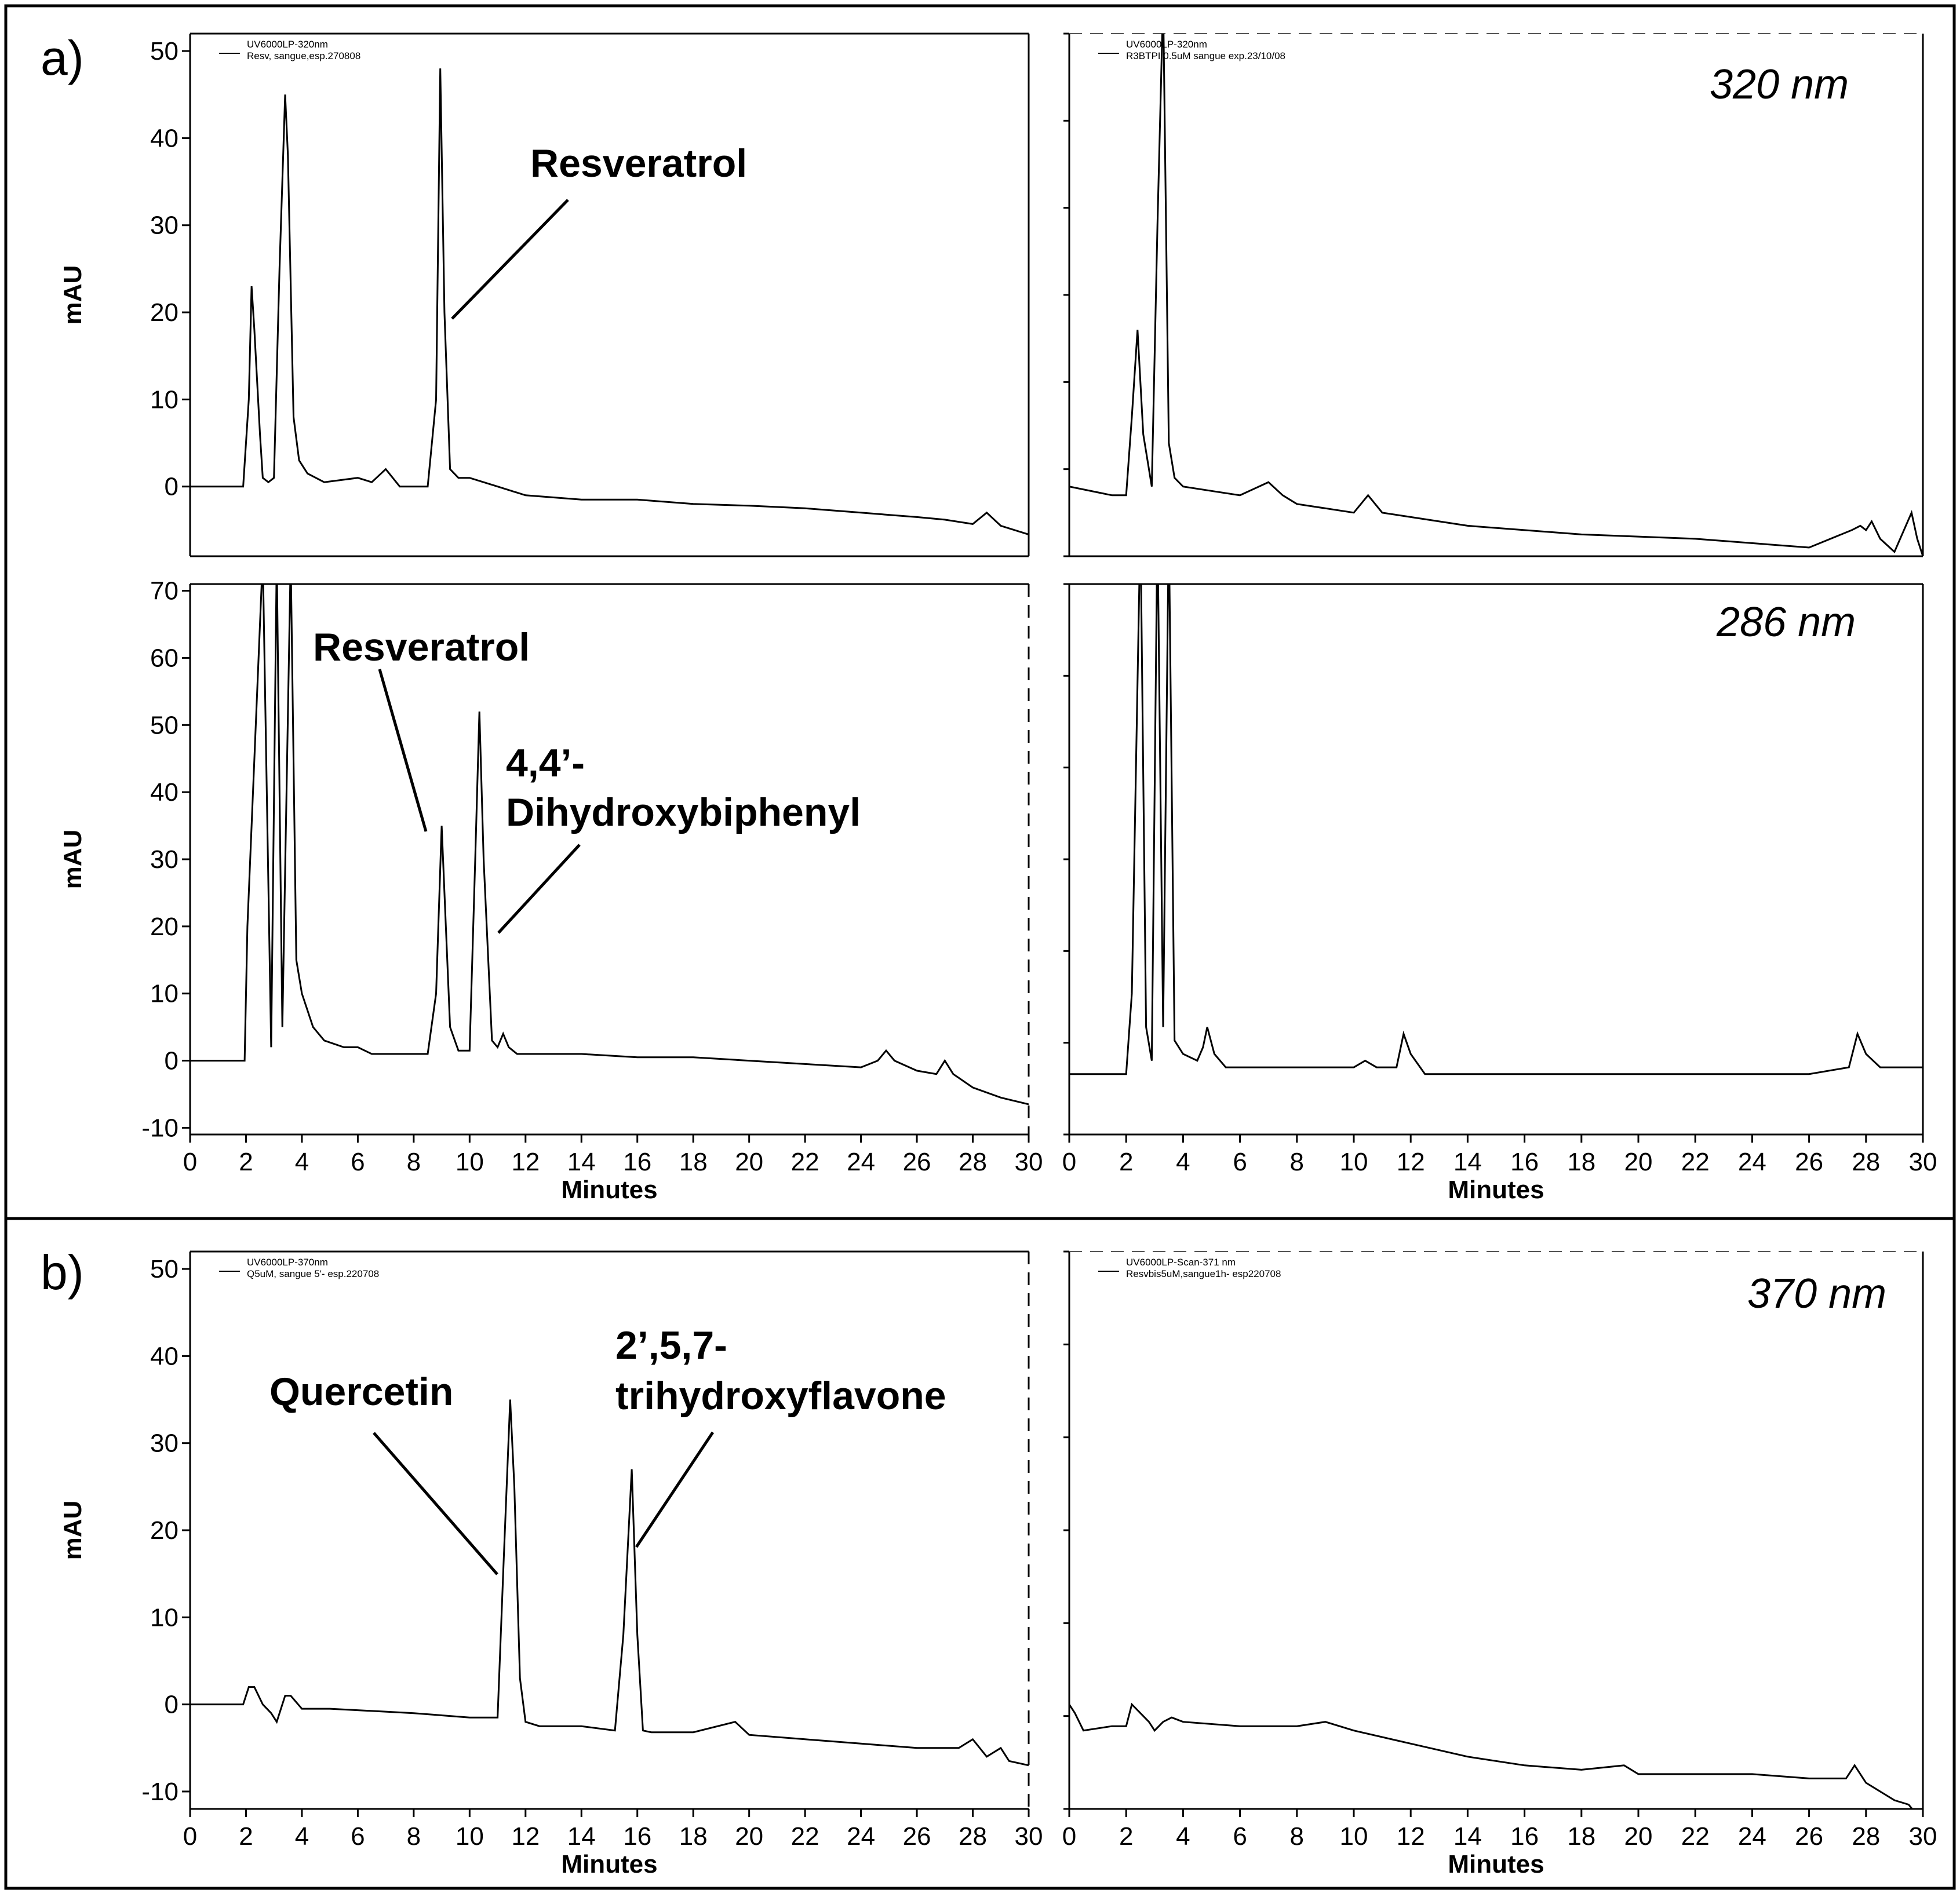 The height and width of the screenshot is (1897, 1960). I want to click on peak-annotation-label: 4,4’-, so click(545, 763).